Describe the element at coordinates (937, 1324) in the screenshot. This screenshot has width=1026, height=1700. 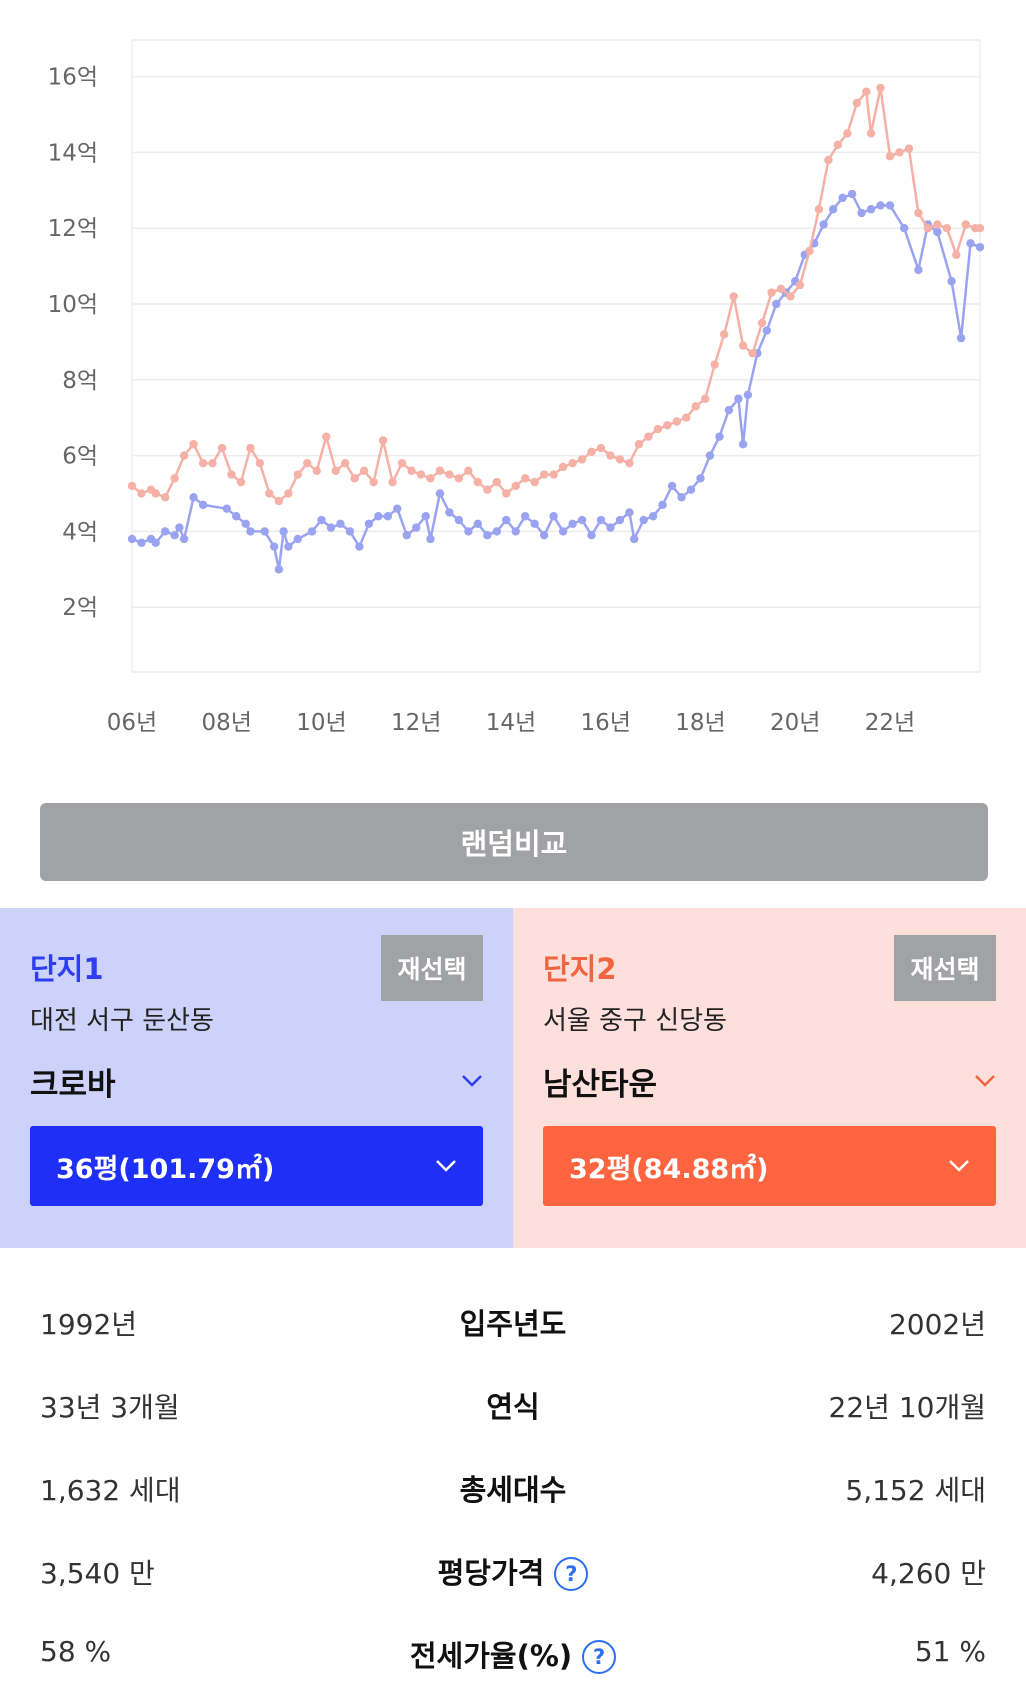
I see `complex2-value: 2002년` at that location.